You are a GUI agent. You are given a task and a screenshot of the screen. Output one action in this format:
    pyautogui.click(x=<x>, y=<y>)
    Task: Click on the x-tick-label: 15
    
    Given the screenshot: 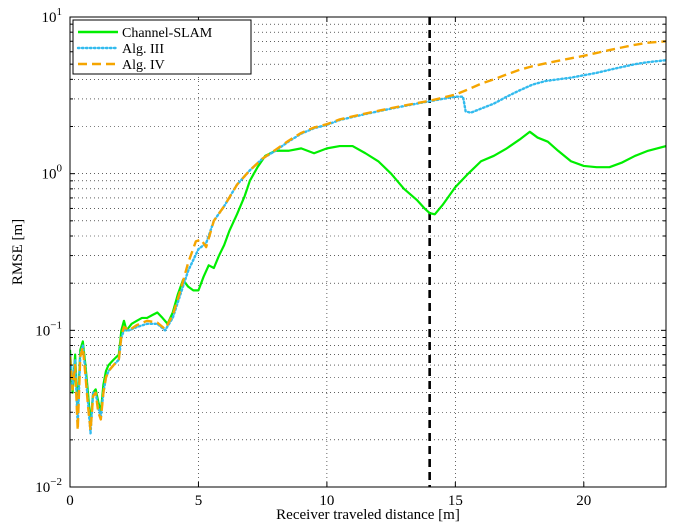 What is the action you would take?
    pyautogui.click(x=455, y=501)
    